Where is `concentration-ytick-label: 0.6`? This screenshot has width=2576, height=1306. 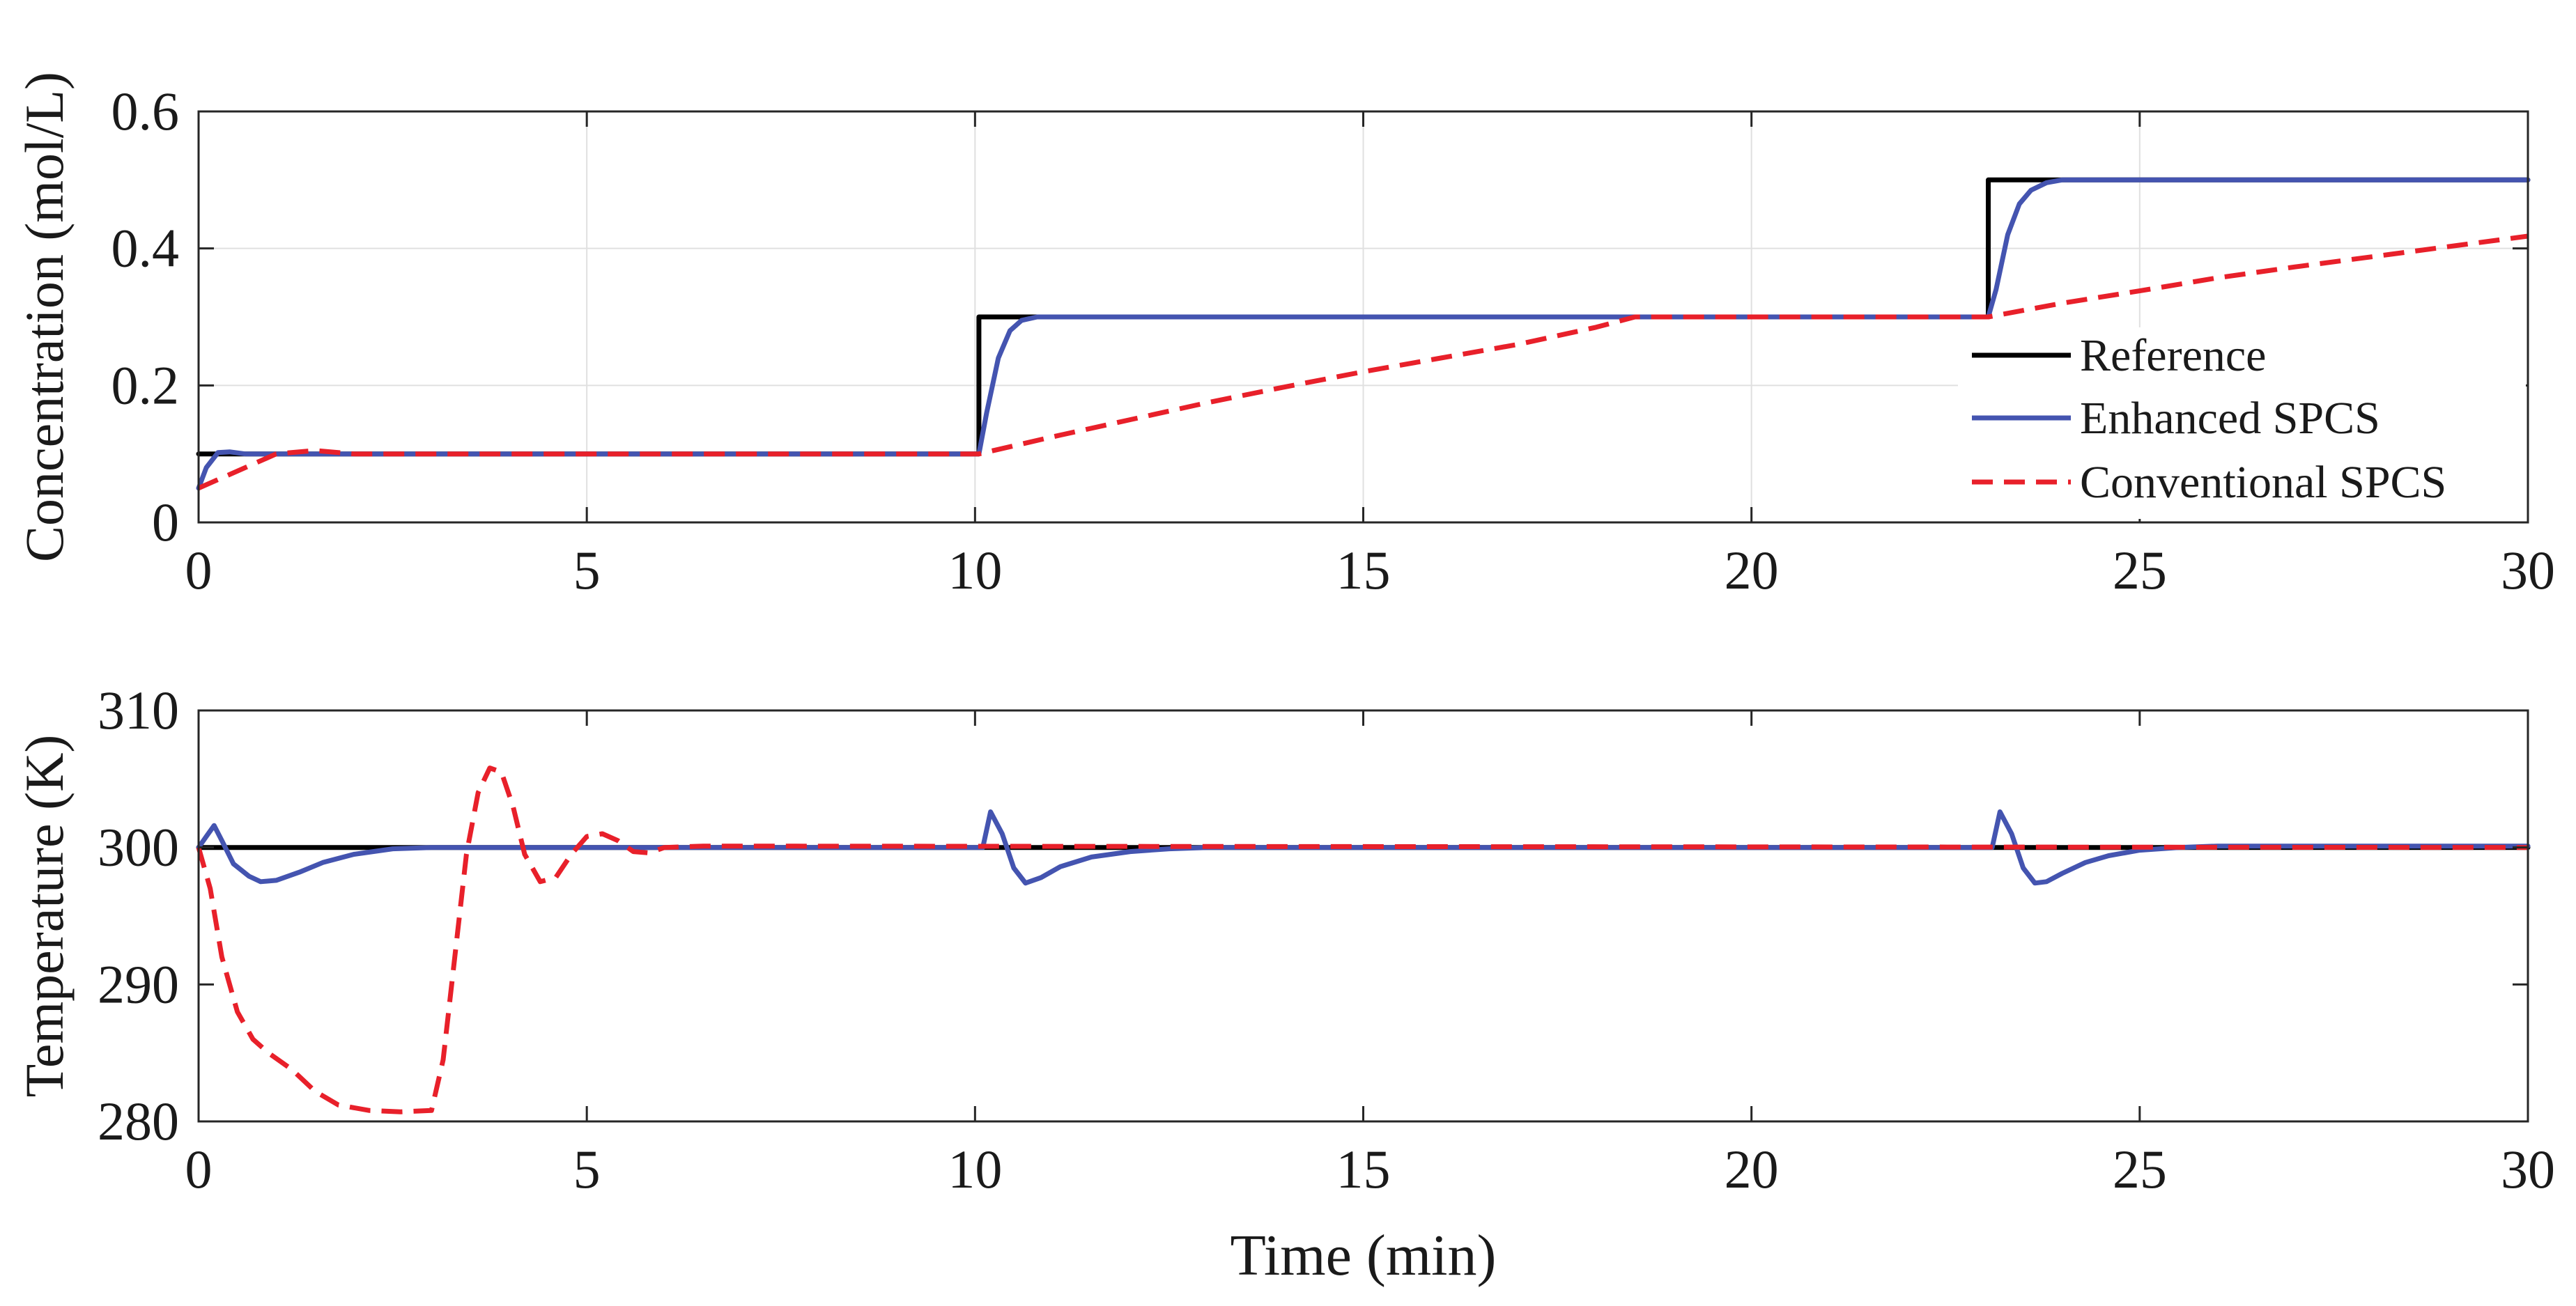
concentration-ytick-label: 0.6 is located at coordinates (145, 111).